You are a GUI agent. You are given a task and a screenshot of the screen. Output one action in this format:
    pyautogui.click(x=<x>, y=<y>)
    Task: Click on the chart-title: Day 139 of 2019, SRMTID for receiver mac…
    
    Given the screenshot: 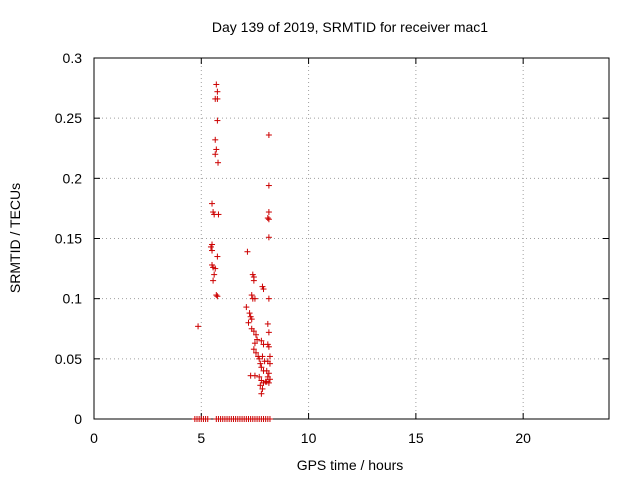 What is the action you would take?
    pyautogui.click(x=350, y=27)
    